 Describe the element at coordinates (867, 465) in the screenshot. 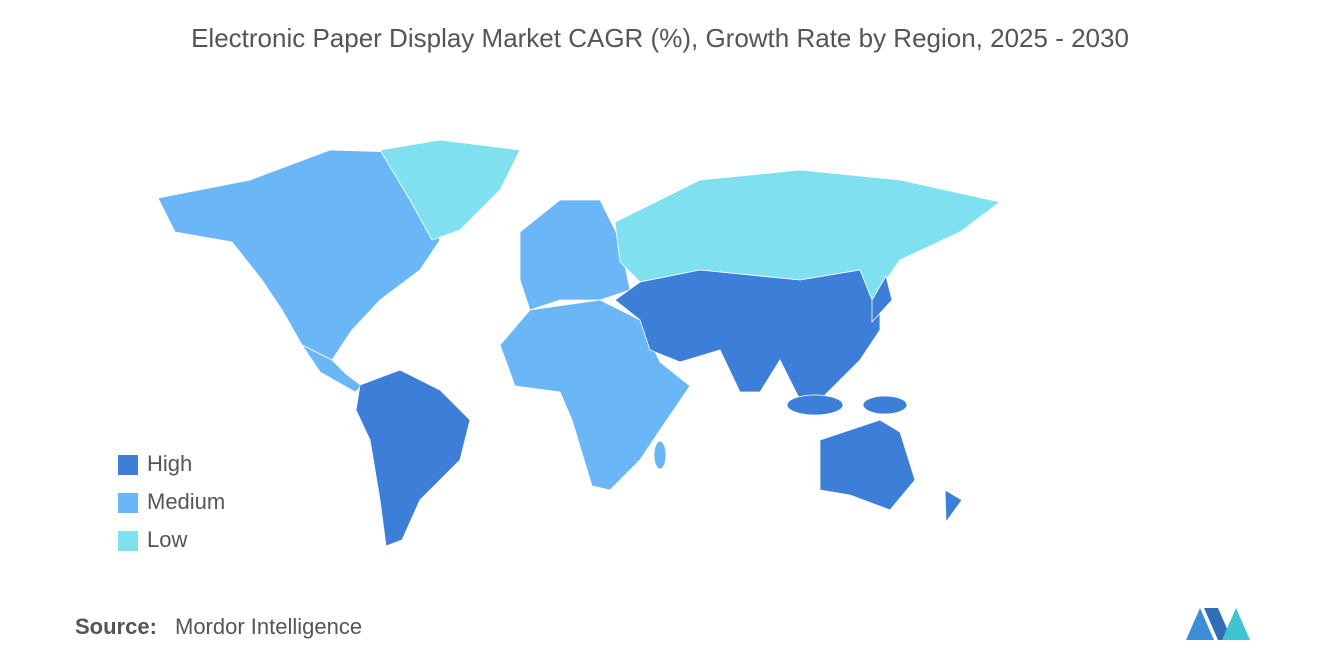

I see `australia` at that location.